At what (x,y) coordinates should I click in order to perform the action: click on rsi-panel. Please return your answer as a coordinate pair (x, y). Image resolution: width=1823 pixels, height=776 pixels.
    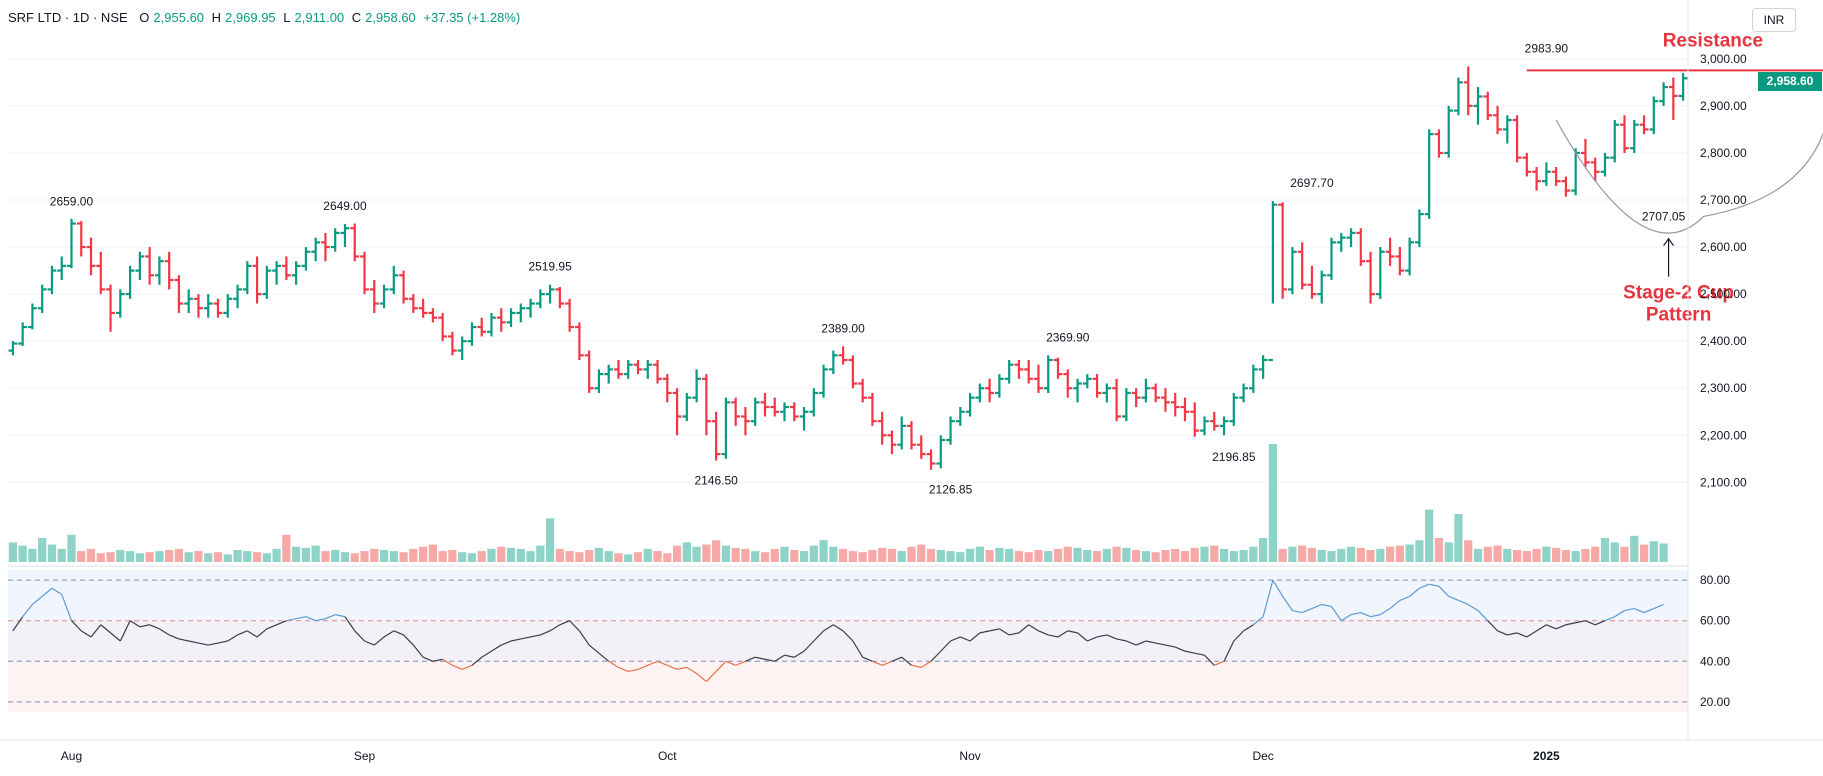
    Looking at the image, I should click on (848, 641).